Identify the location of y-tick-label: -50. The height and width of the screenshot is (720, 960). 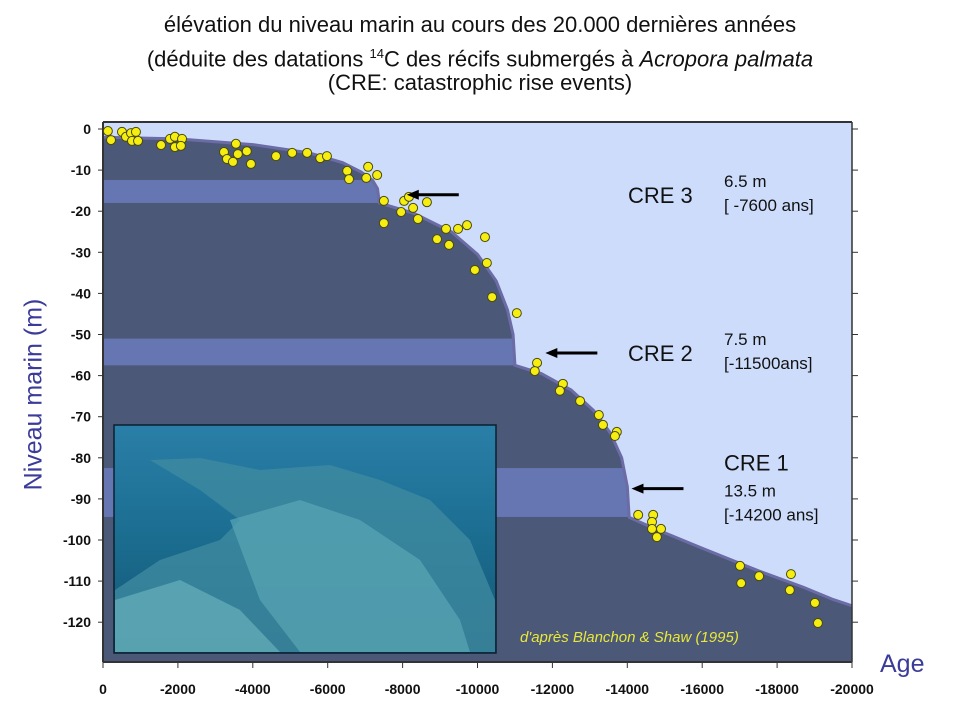
(81, 335).